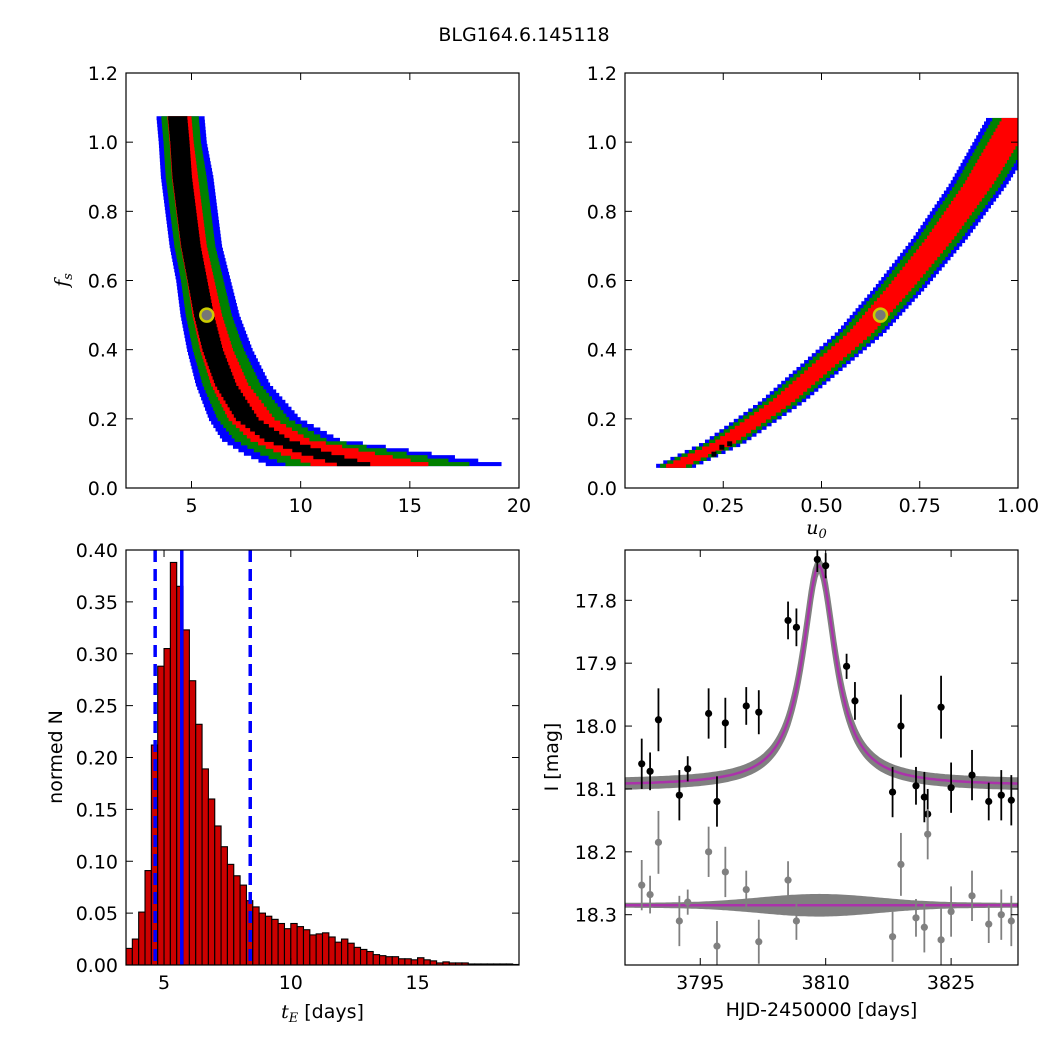  Describe the element at coordinates (826, 983) in the screenshot. I see `x-tick-label: 3810` at that location.